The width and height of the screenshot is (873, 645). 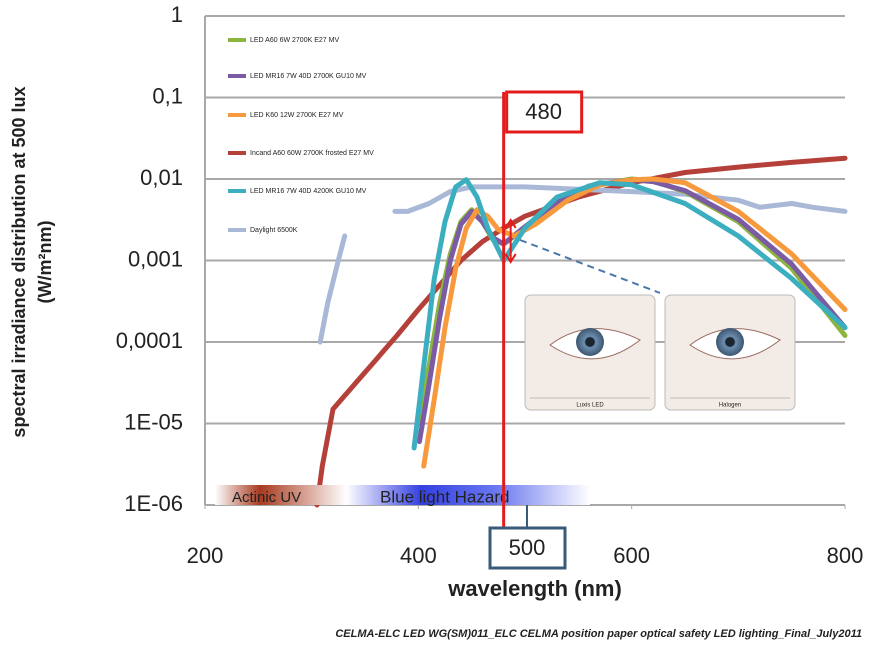 I want to click on marker-box, so click(x=544, y=112).